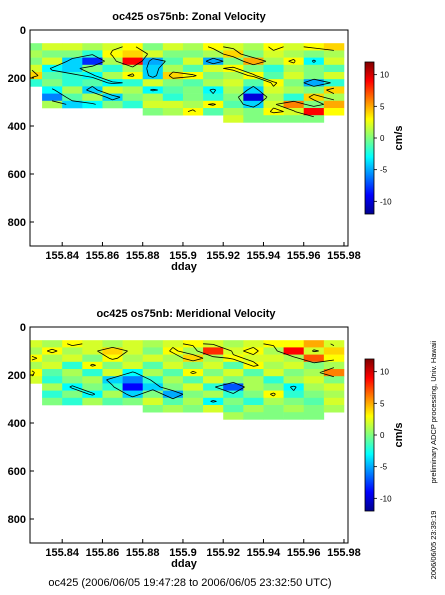  I want to click on meridional-data-cells, so click(187, 380).